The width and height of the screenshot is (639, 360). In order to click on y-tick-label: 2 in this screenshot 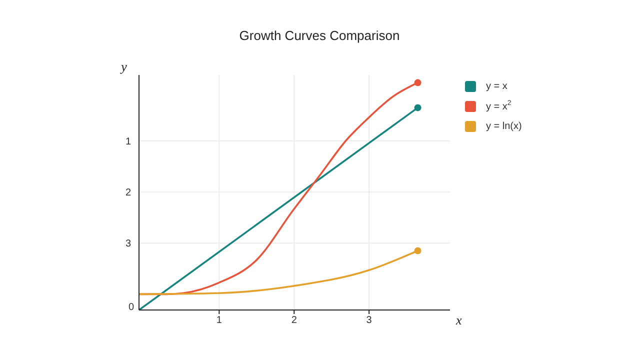, I will do `click(128, 193)`.